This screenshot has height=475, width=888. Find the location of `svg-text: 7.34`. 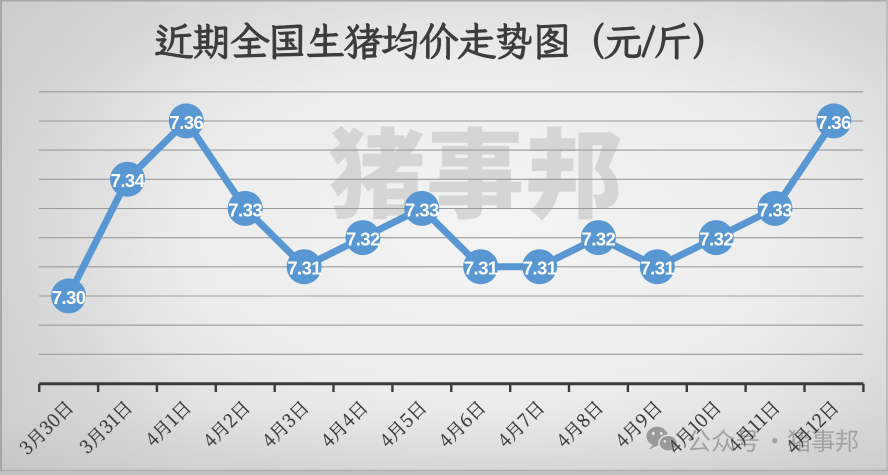

svg-text: 7.34 is located at coordinates (128, 180).